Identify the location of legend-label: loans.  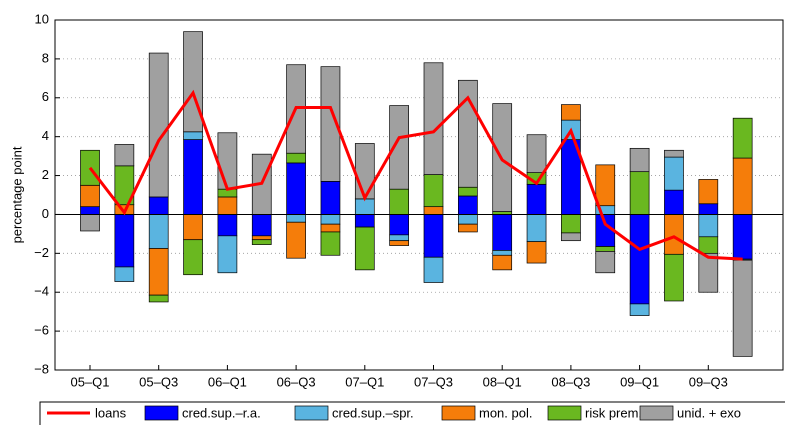
(111, 412).